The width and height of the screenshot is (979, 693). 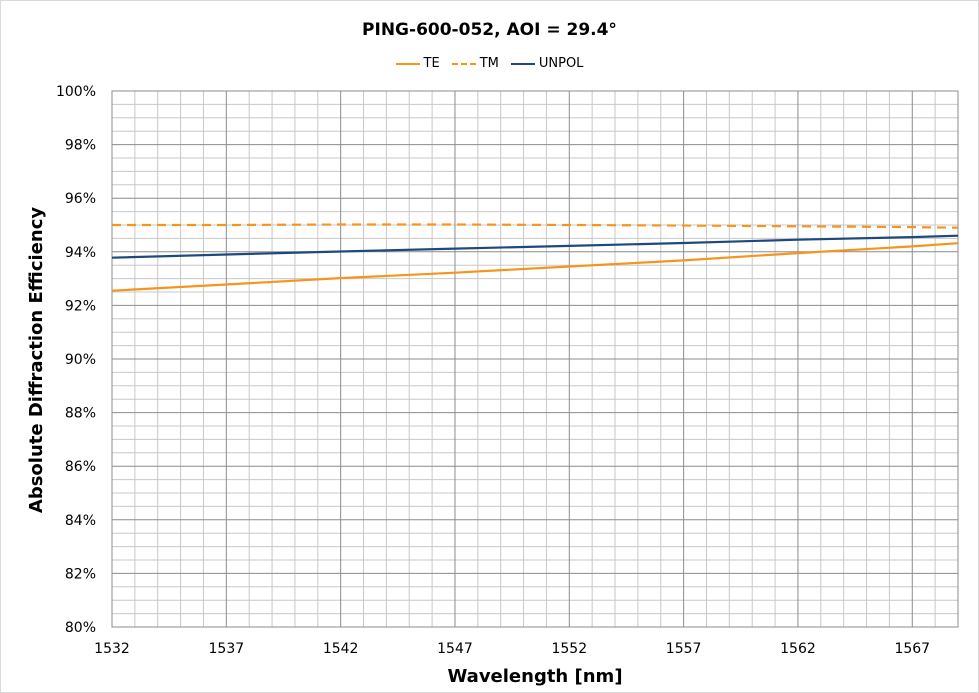 I want to click on legend-label-unpol: UNPOL, so click(x=561, y=63).